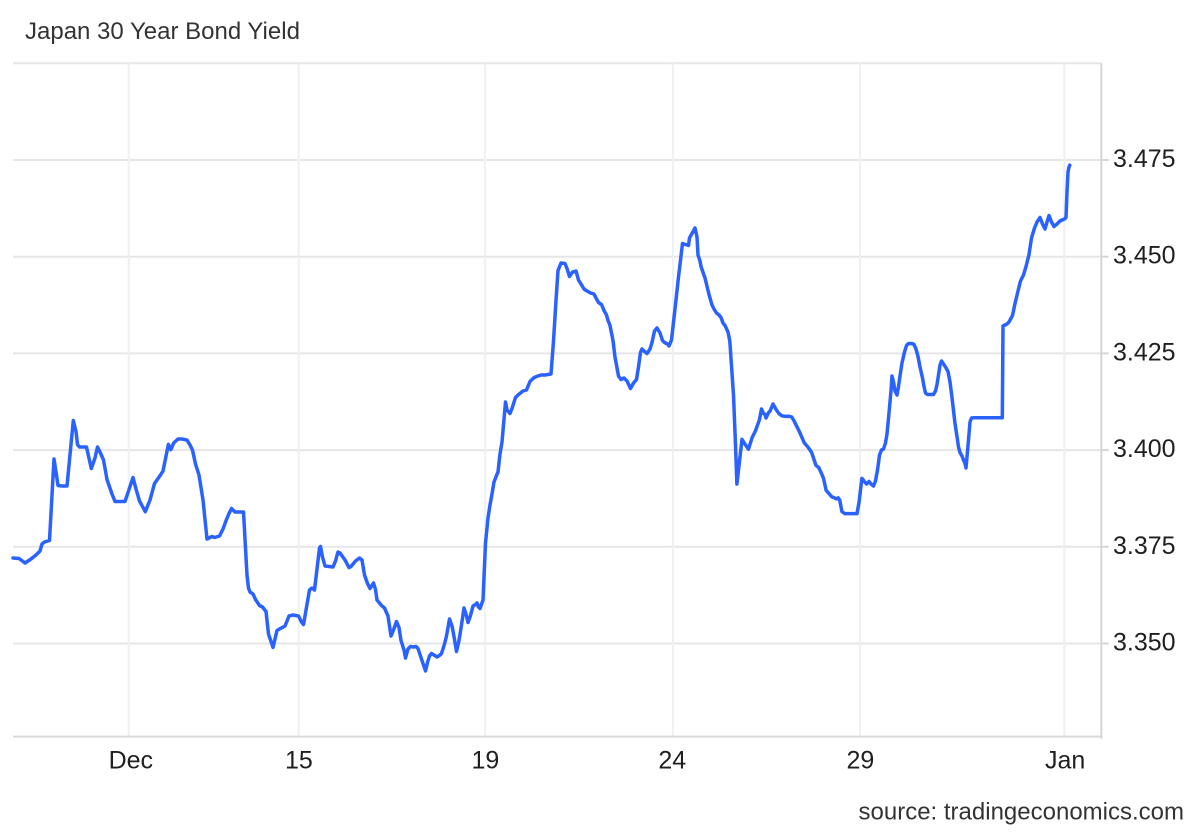  I want to click on svg-text: 3.350, so click(1144, 643).